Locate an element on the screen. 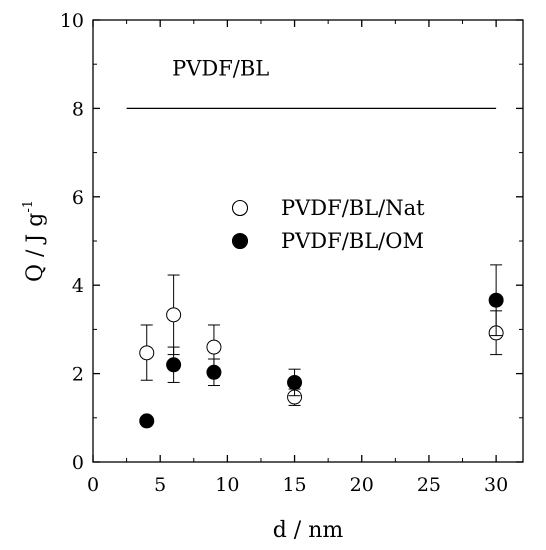 This screenshot has width=546, height=550. y-tick-label: 6 is located at coordinates (78, 198).